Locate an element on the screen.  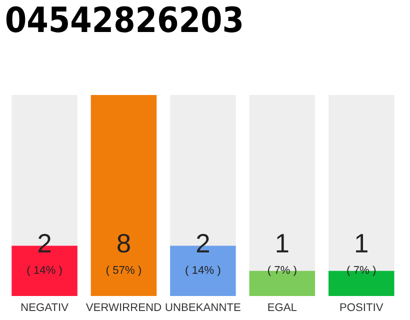
data-label: 8 ( 57% ) is located at coordinates (123, 255).